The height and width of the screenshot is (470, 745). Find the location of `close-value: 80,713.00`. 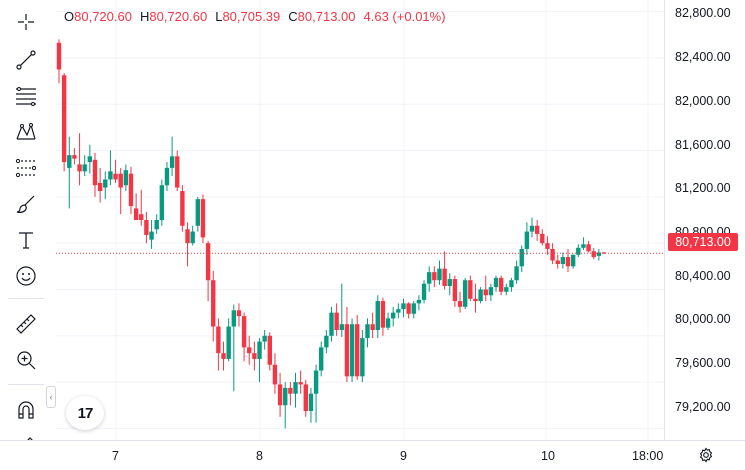

close-value: 80,713.00 is located at coordinates (326, 16).